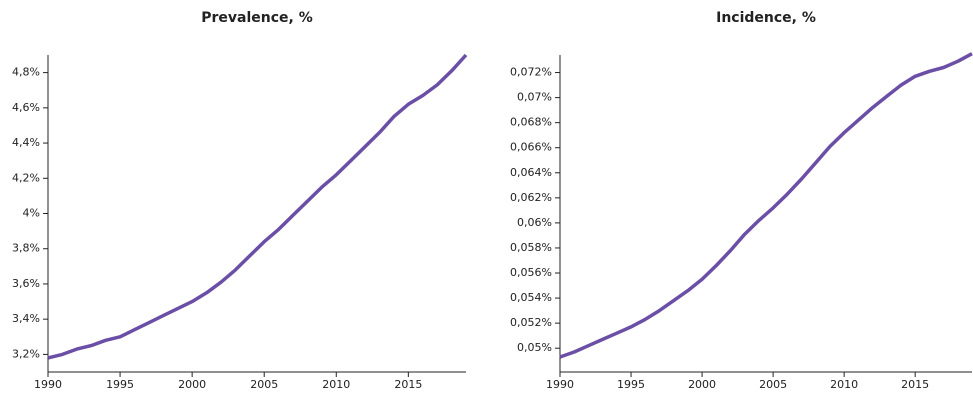  What do you see at coordinates (531, 247) in the screenshot?
I see `y-tick-label: 0,058%` at bounding box center [531, 247].